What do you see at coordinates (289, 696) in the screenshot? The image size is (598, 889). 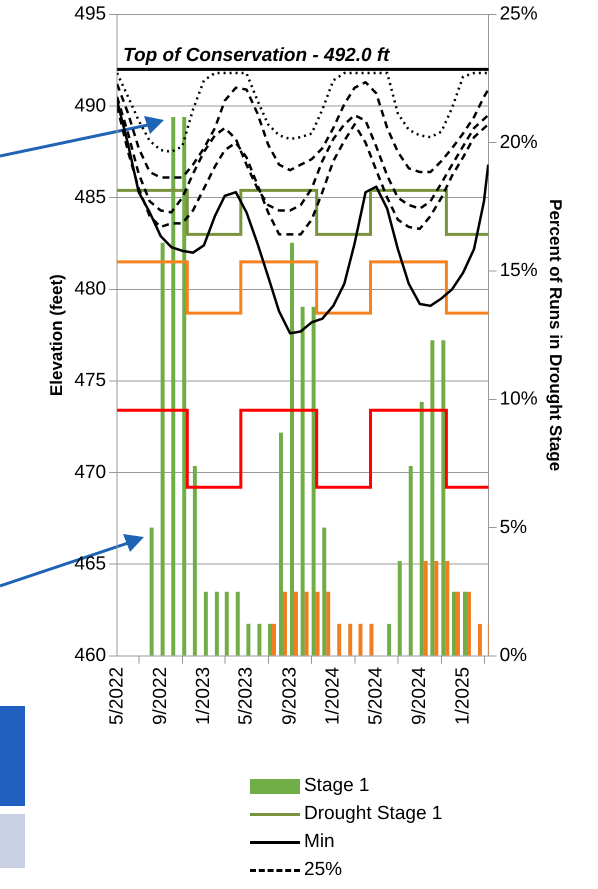 I see `x-tick-label: 9/2023` at bounding box center [289, 696].